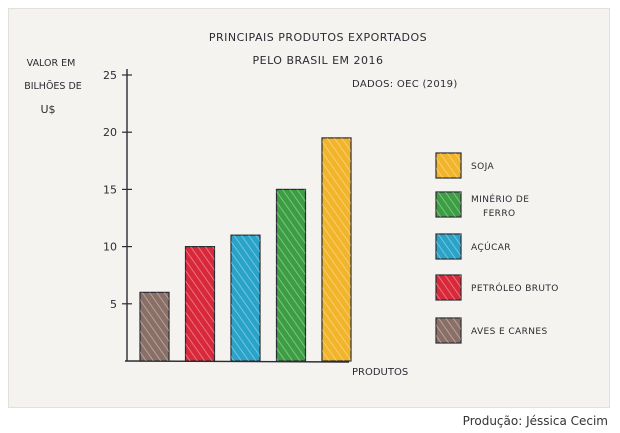 This screenshot has height=433, width=620. Describe the element at coordinates (509, 332) in the screenshot. I see `legend-label: AVES E CARNES` at that location.